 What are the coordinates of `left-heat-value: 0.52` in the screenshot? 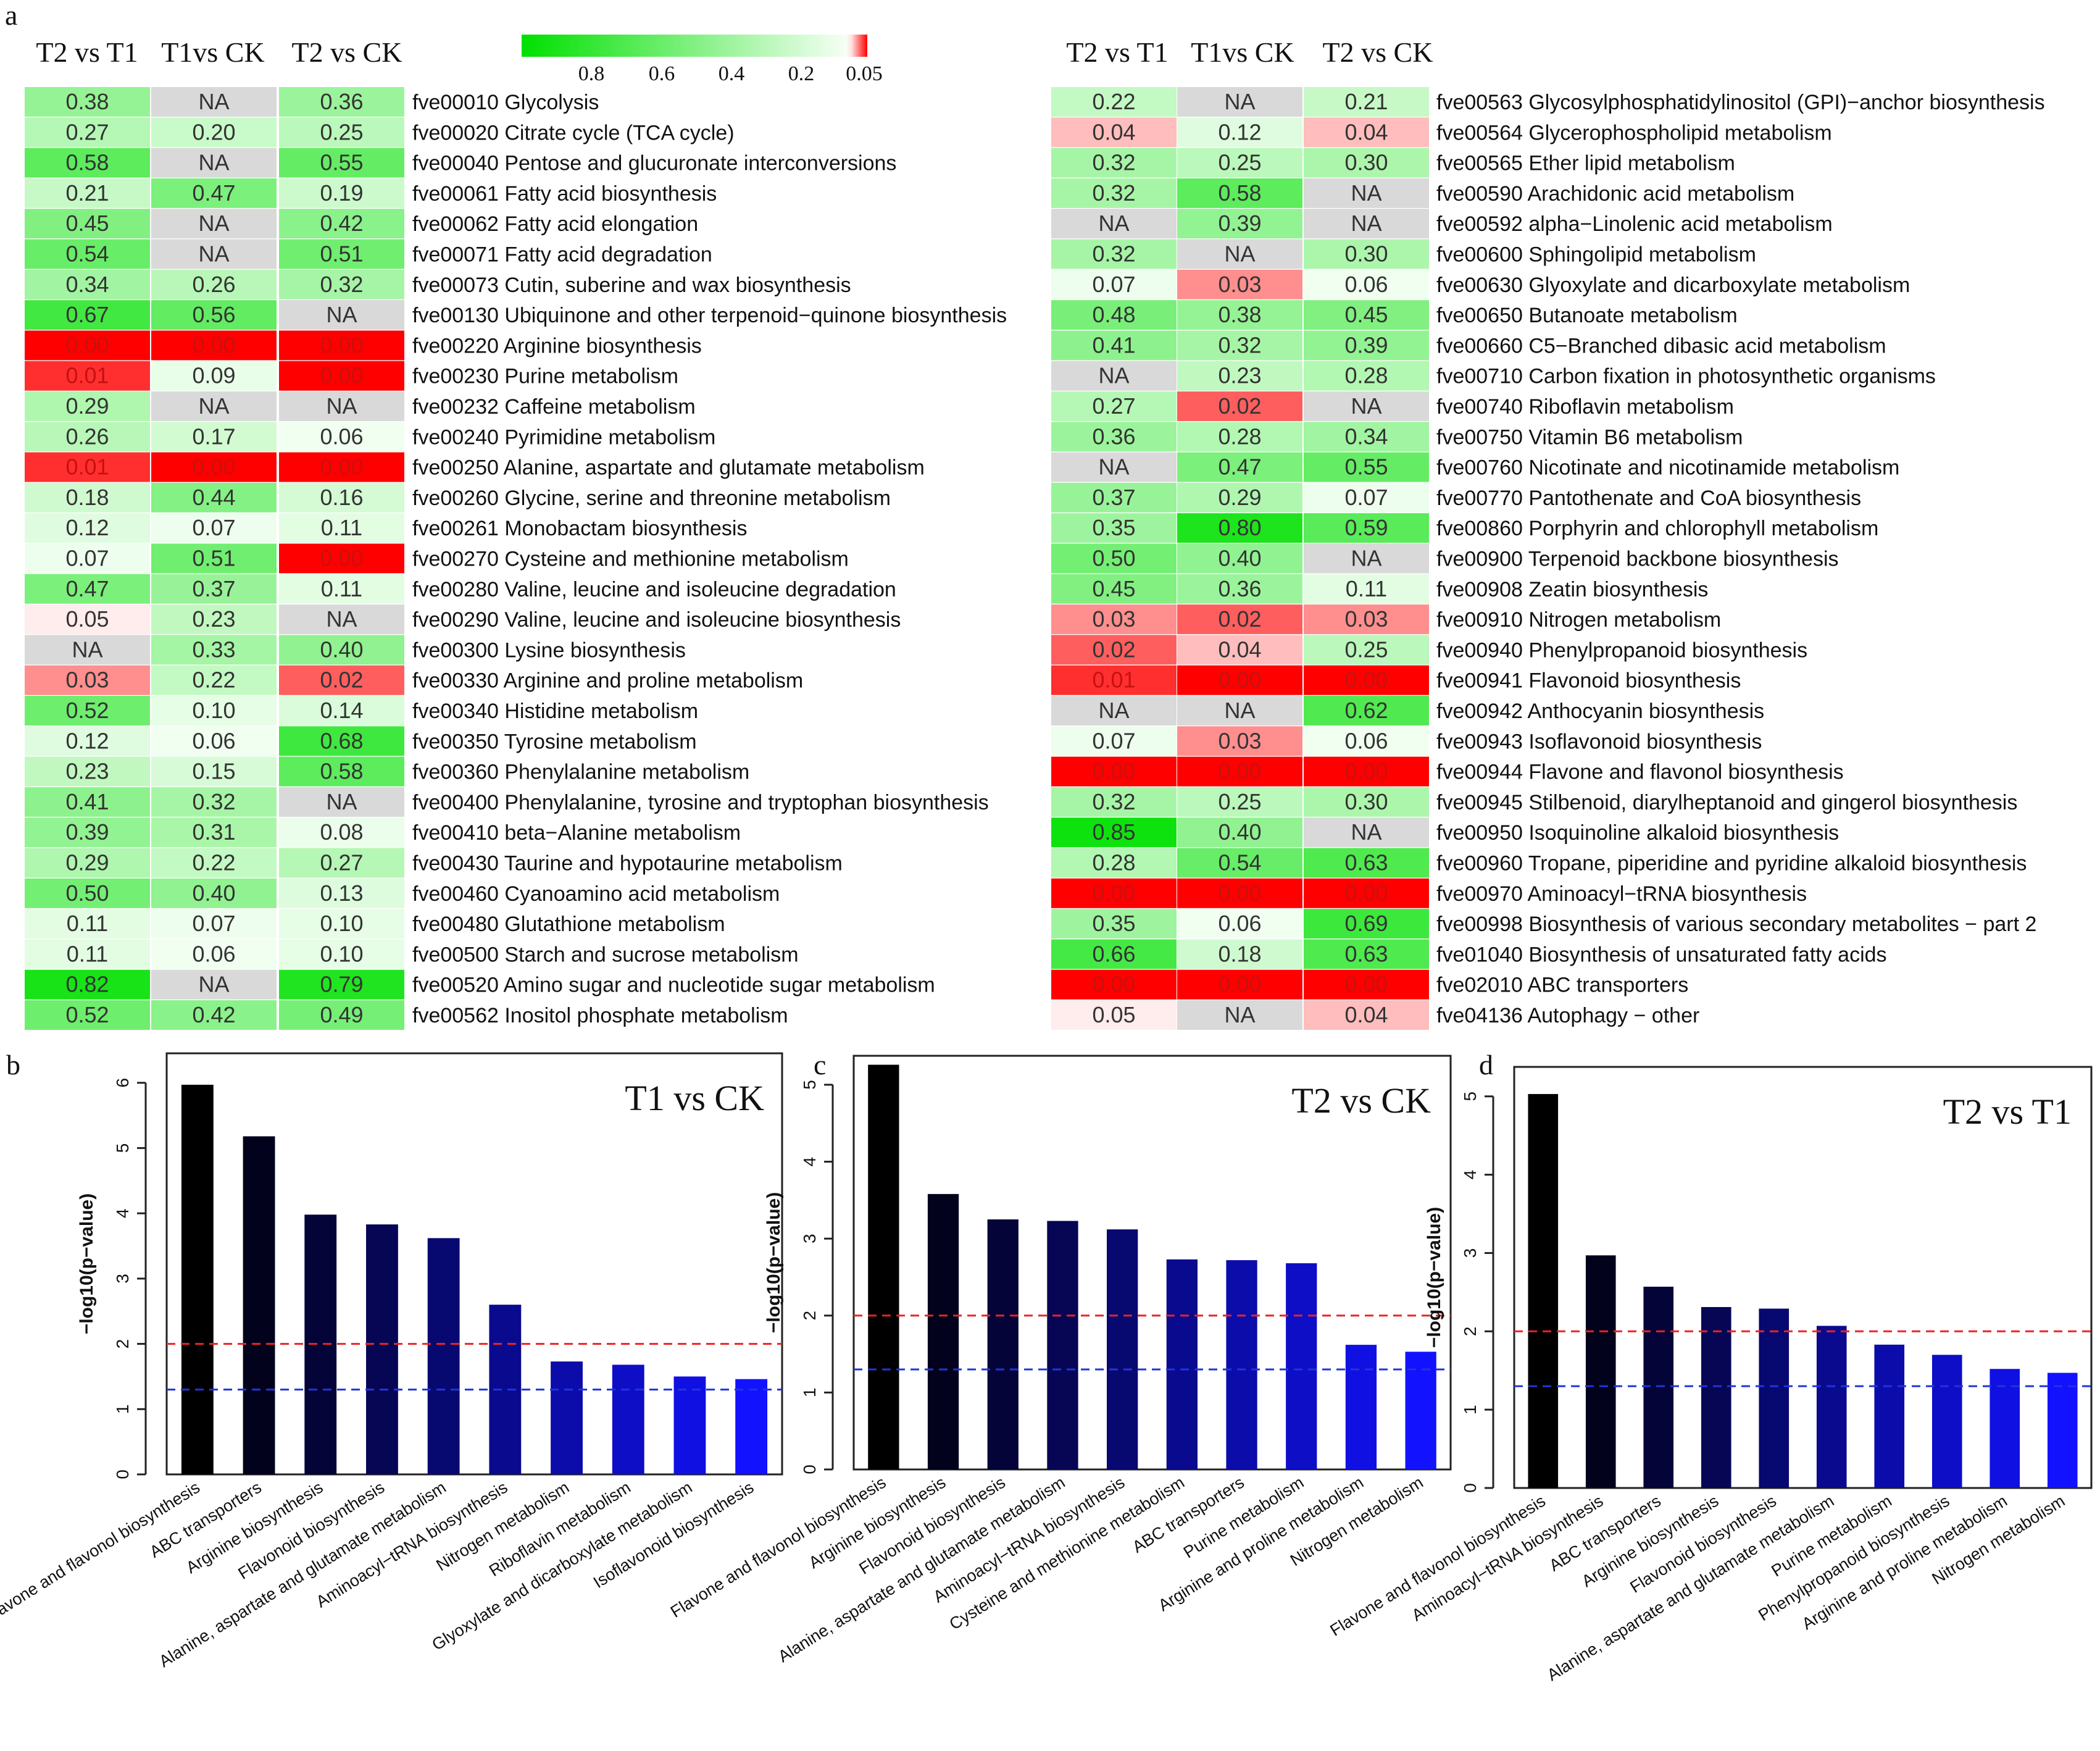 It's located at (87, 710).